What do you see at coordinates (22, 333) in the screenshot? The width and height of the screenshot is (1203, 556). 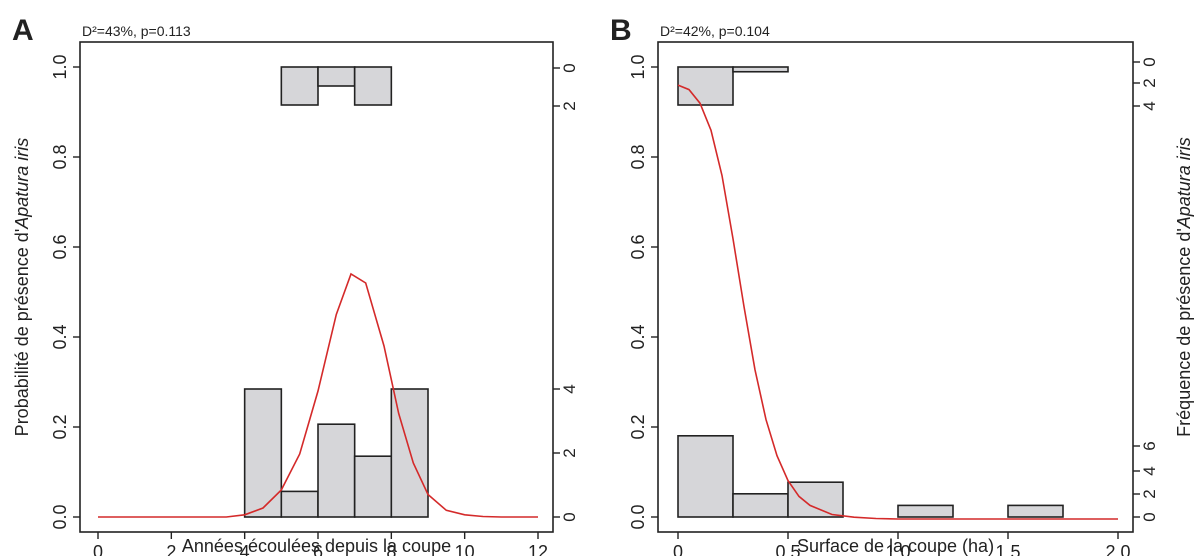 I see `y-axis-label-left-text: Probabilité de présence d'` at bounding box center [22, 333].